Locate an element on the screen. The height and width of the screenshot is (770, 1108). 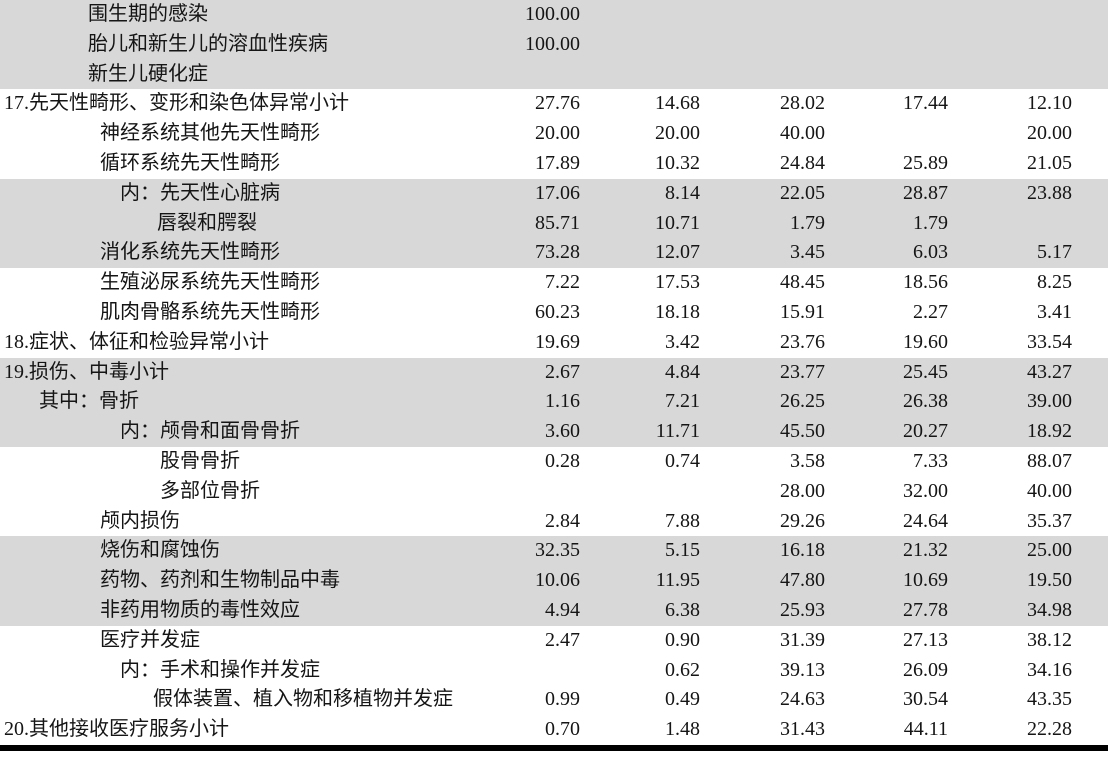
value-cell-4: 26.38 is located at coordinates (925, 401).